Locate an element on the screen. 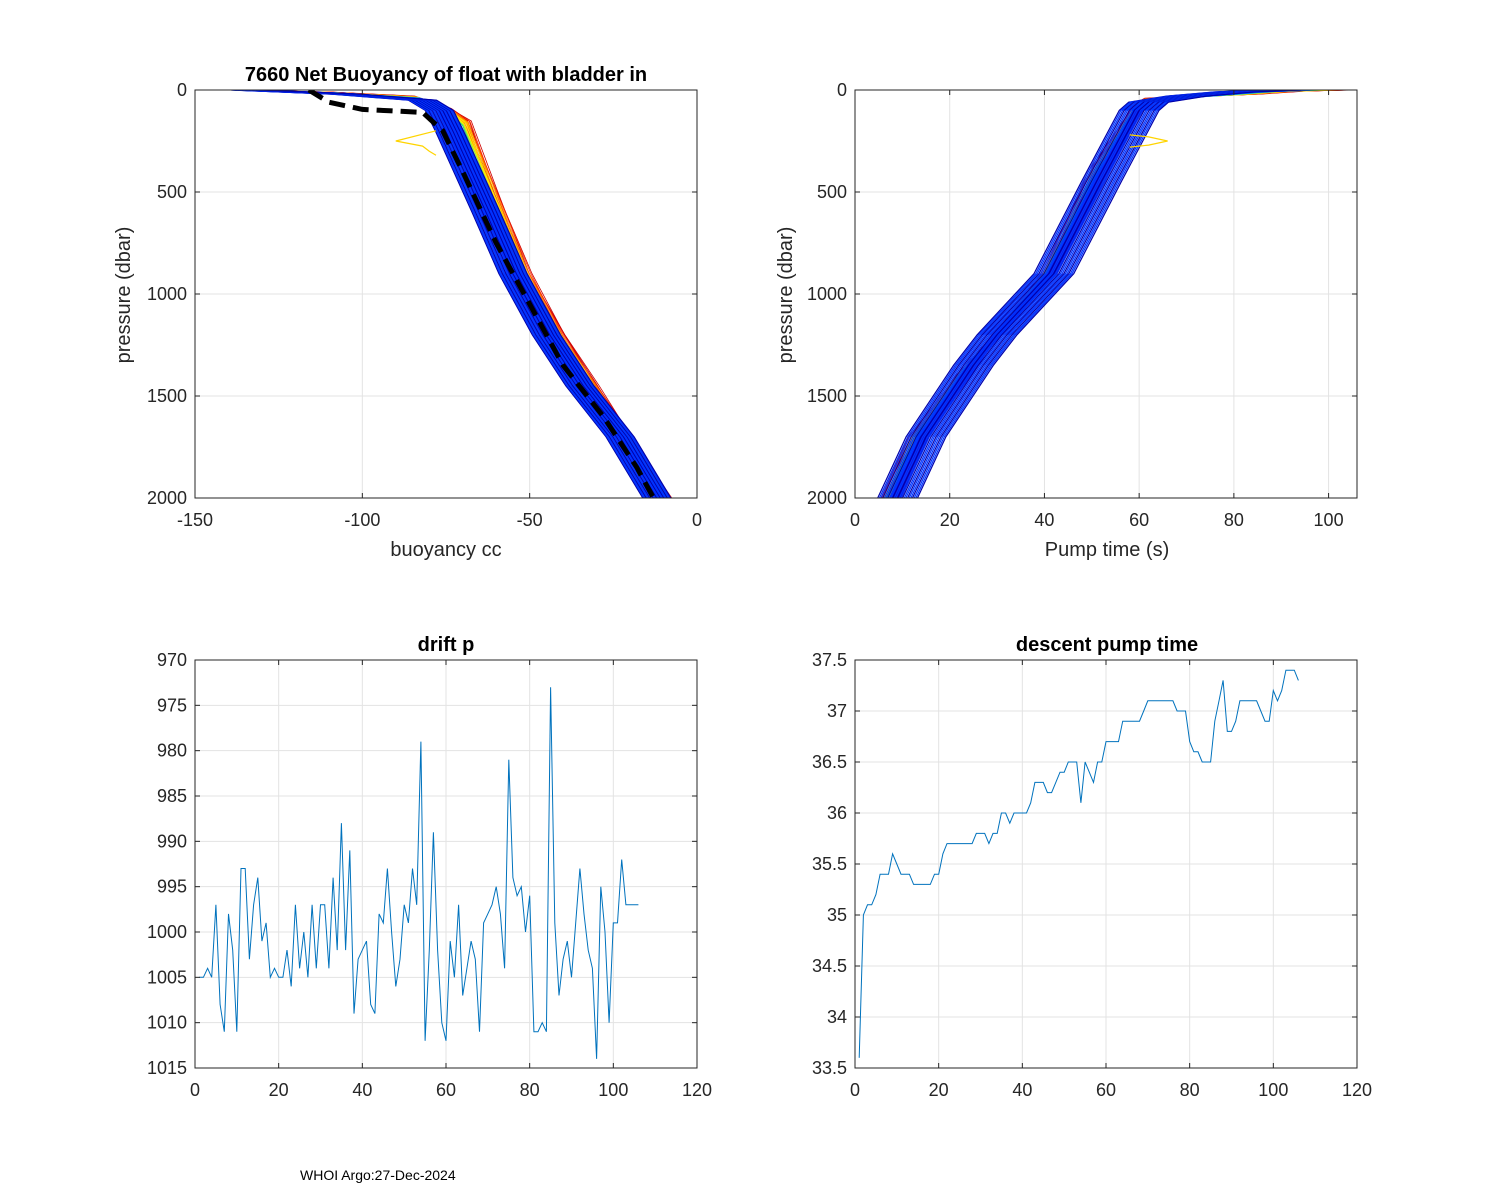 Image resolution: width=1500 pixels, height=1200 pixels. pumptime-series-group is located at coordinates (1116, 294).